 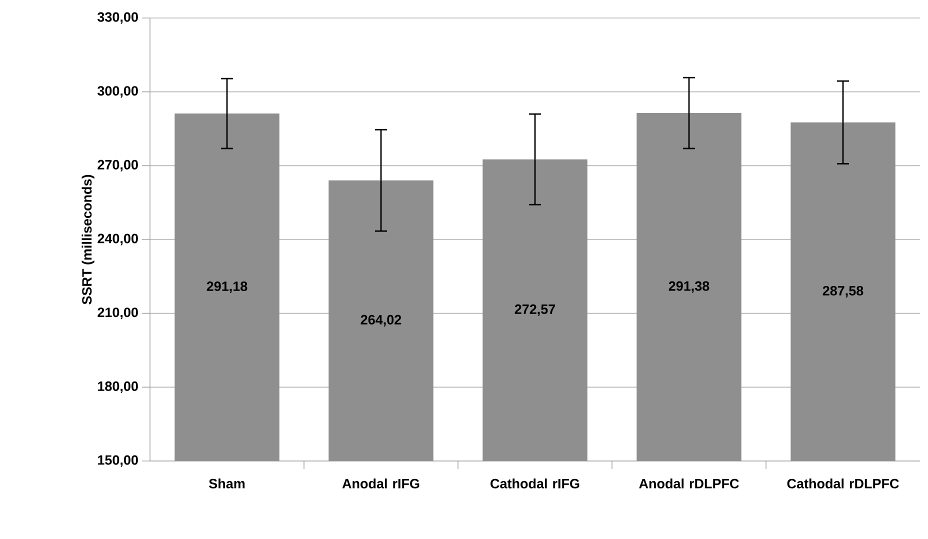 I want to click on y-axis-title: SSRT (milliseconds), so click(x=88, y=239).